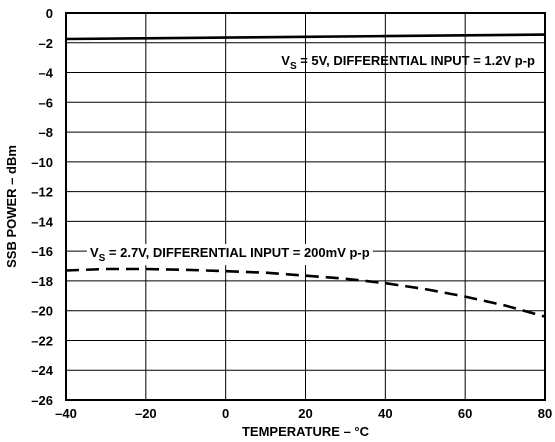  What do you see at coordinates (46, 132) in the screenshot?
I see `y-tick-label: –8` at bounding box center [46, 132].